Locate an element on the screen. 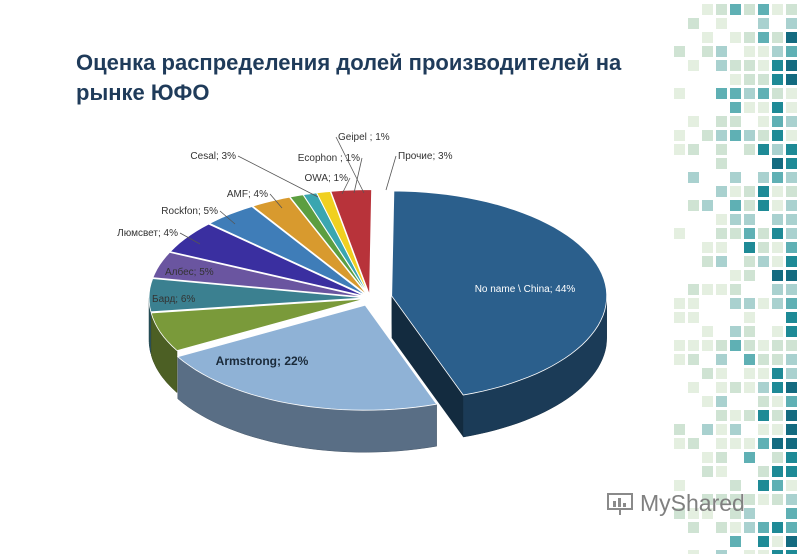 The width and height of the screenshot is (800, 554). pie-label-0: No name \ China; 44% is located at coordinates (525, 289).